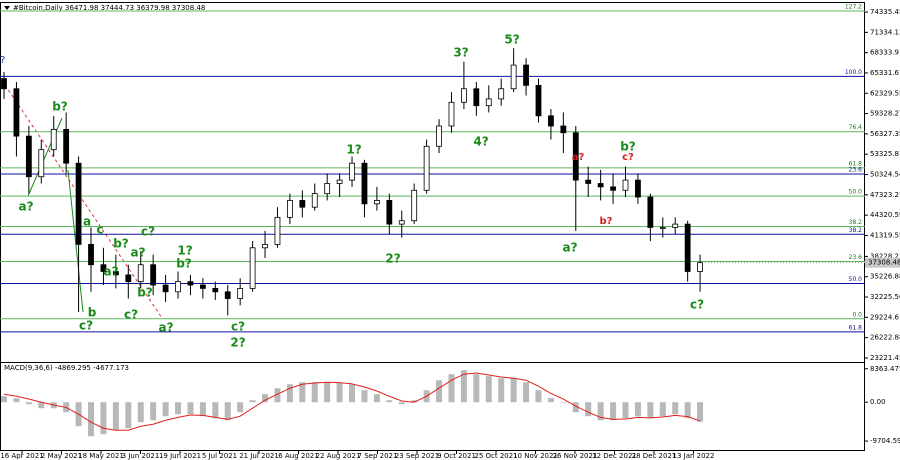  I want to click on trend-line, so click(75, 241).